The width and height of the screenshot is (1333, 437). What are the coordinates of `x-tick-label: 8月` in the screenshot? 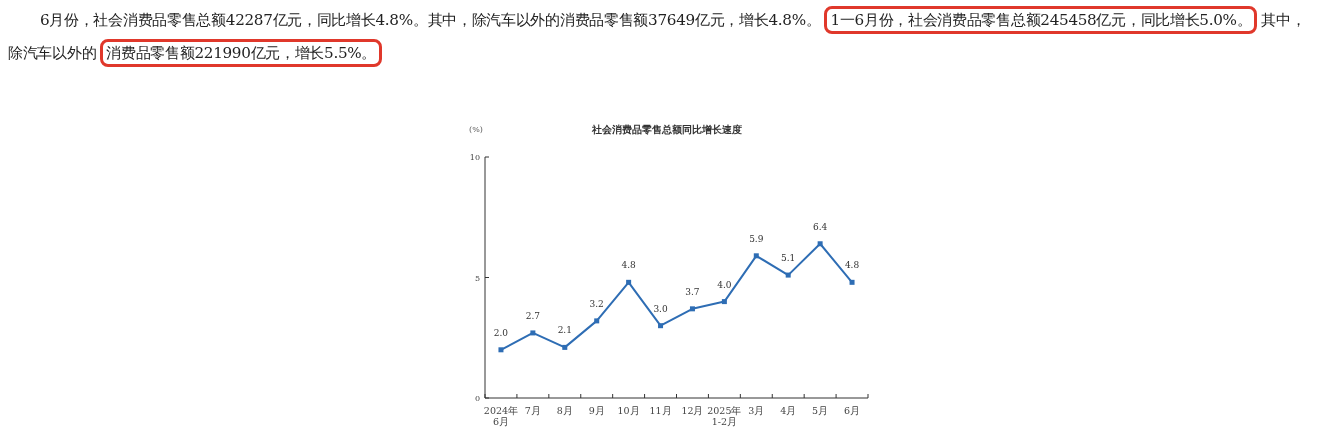 It's located at (564, 410).